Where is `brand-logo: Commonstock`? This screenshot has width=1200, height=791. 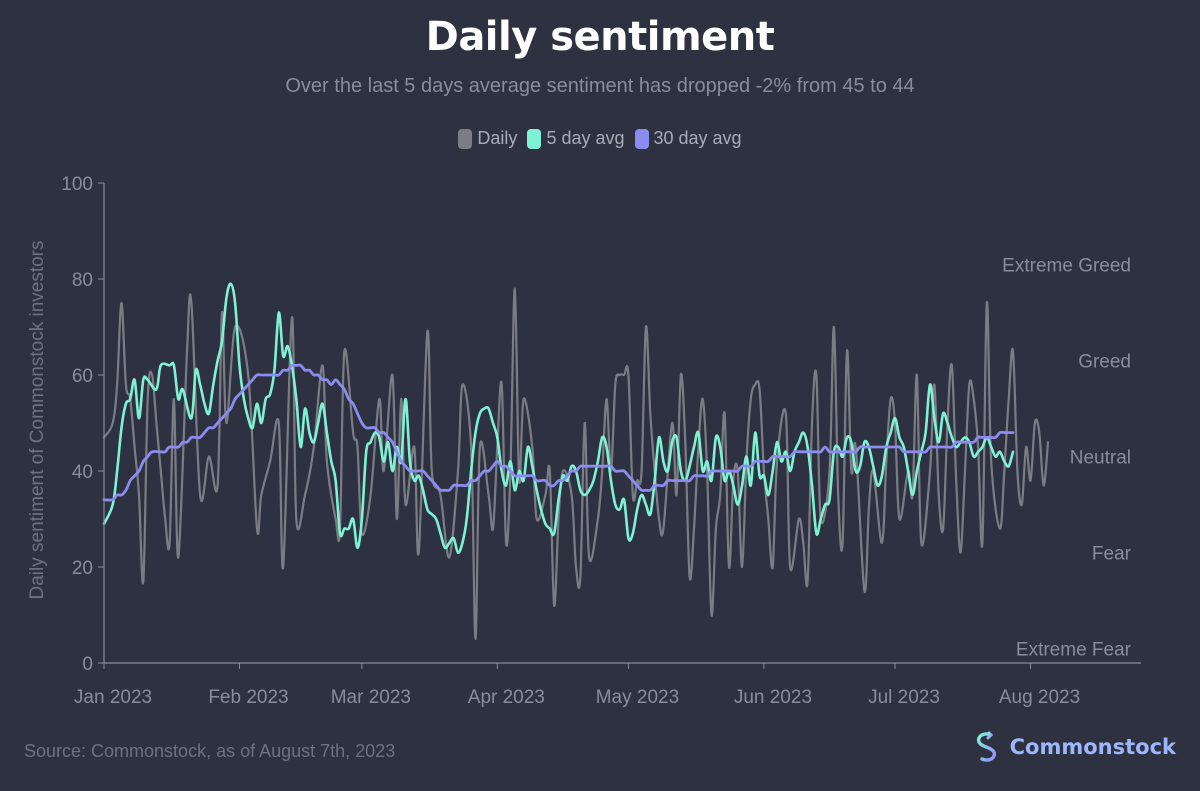
brand-logo: Commonstock is located at coordinates (1074, 747).